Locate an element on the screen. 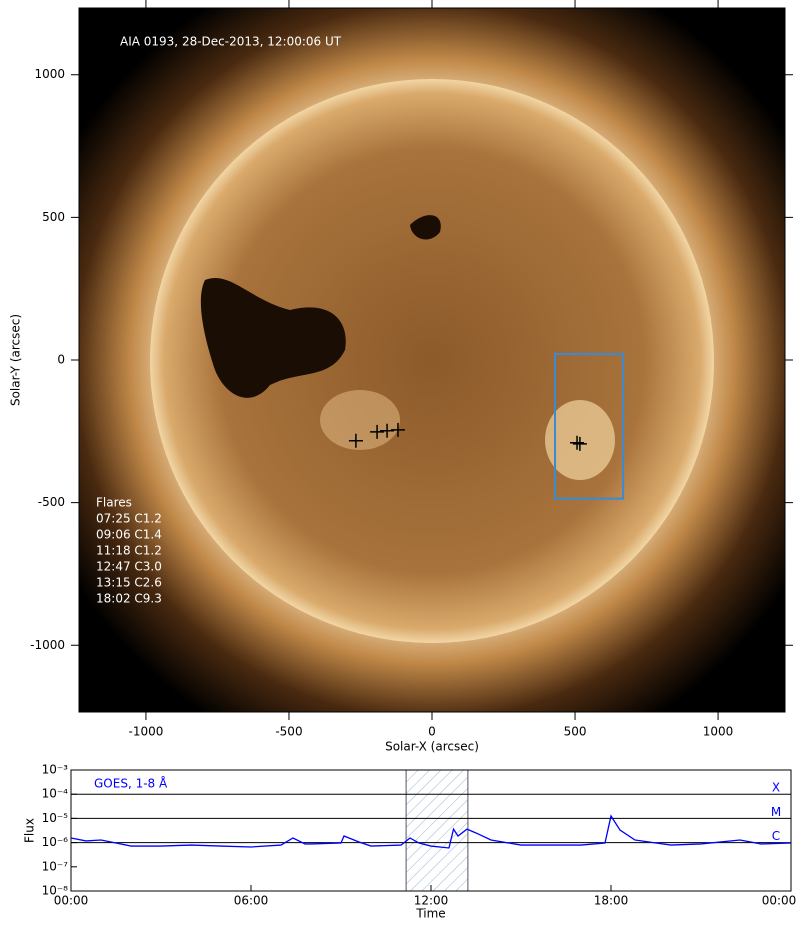 The width and height of the screenshot is (799, 943). flare-entry: 12:47 C3.0 is located at coordinates (129, 567).